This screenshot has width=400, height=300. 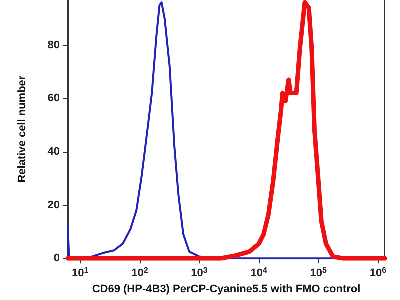 What do you see at coordinates (57, 258) in the screenshot?
I see `y-tick-label: 0` at bounding box center [57, 258].